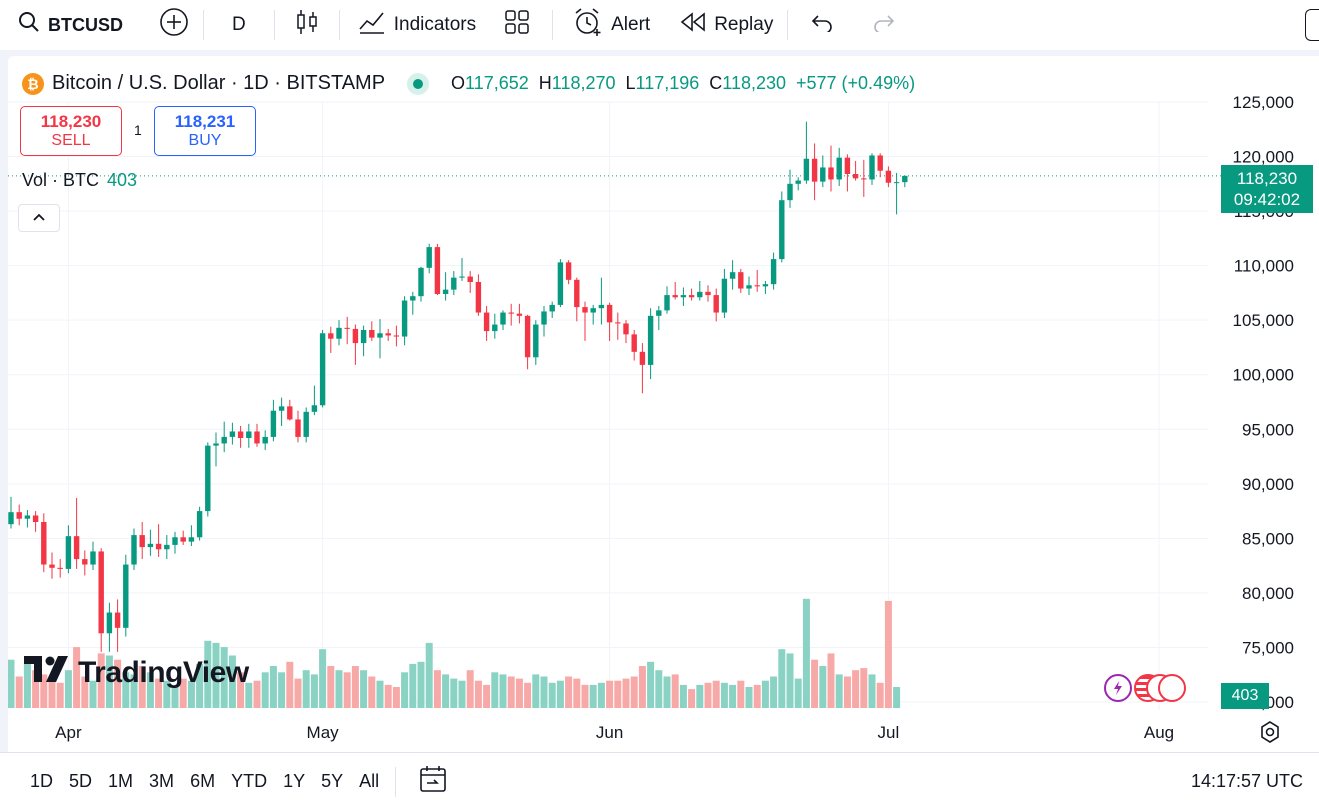 The height and width of the screenshot is (810, 1319). What do you see at coordinates (716, 83) in the screenshot?
I see `close-key: C` at bounding box center [716, 83].